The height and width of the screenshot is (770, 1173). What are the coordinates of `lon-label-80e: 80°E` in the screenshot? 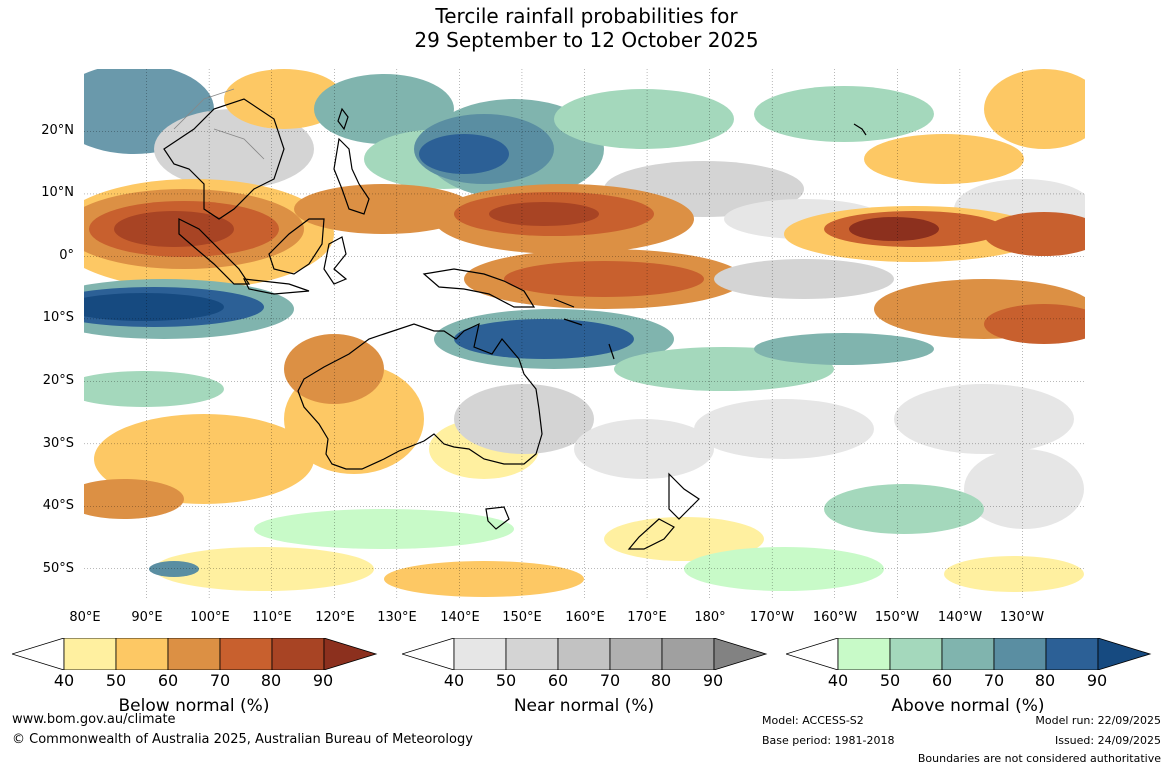 It's located at (85, 617).